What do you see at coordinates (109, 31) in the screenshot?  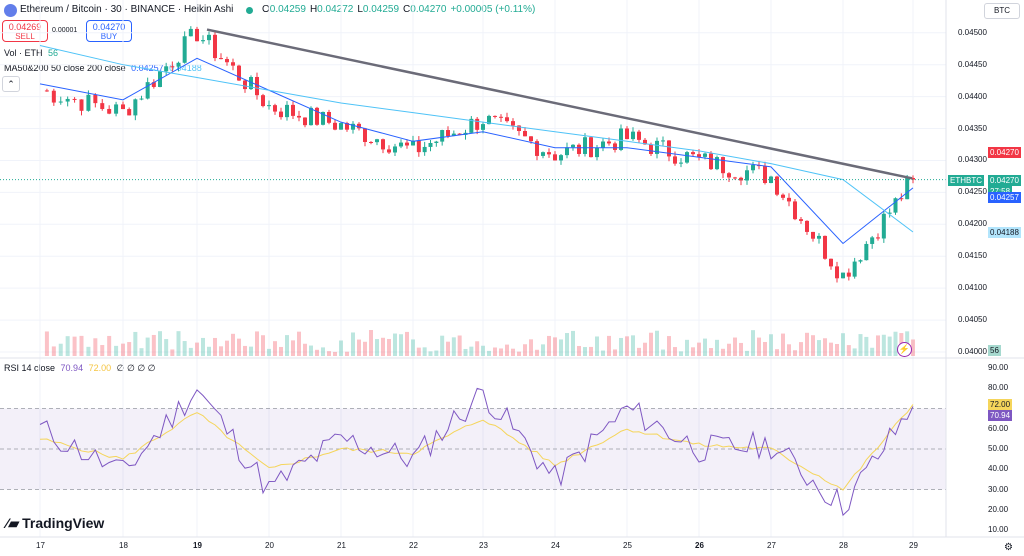 I see `buy-button: 0.04270 BUY` at bounding box center [109, 31].